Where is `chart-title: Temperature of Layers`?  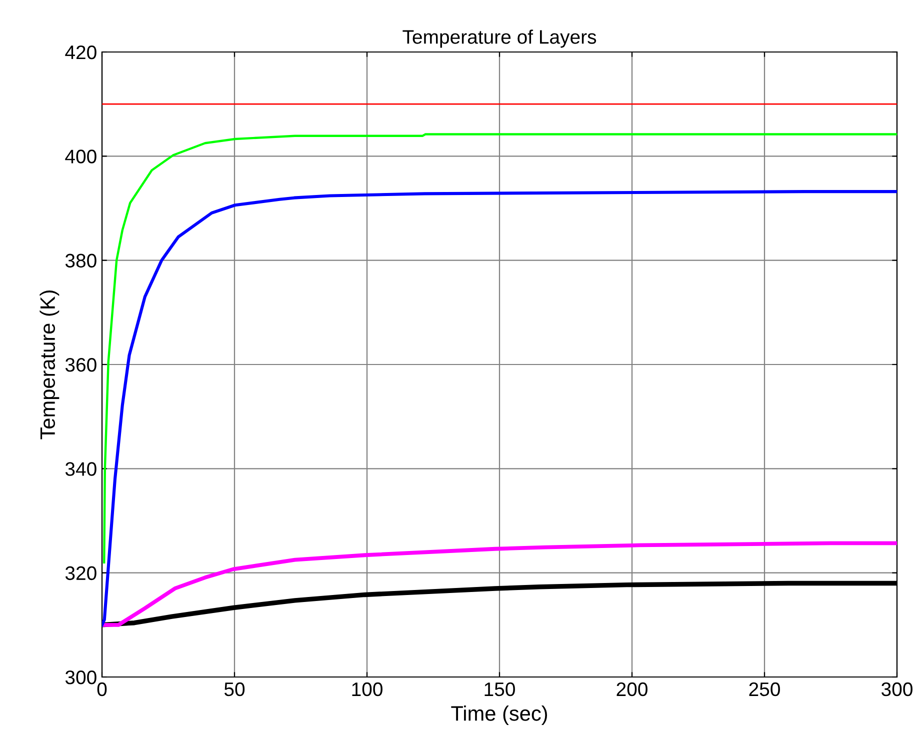 chart-title: Temperature of Layers is located at coordinates (499, 39).